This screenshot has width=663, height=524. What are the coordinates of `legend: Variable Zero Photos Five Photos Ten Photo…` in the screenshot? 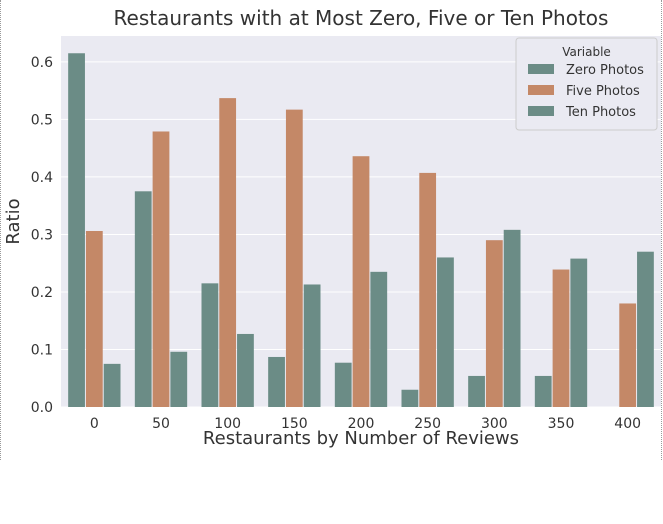 It's located at (586, 84).